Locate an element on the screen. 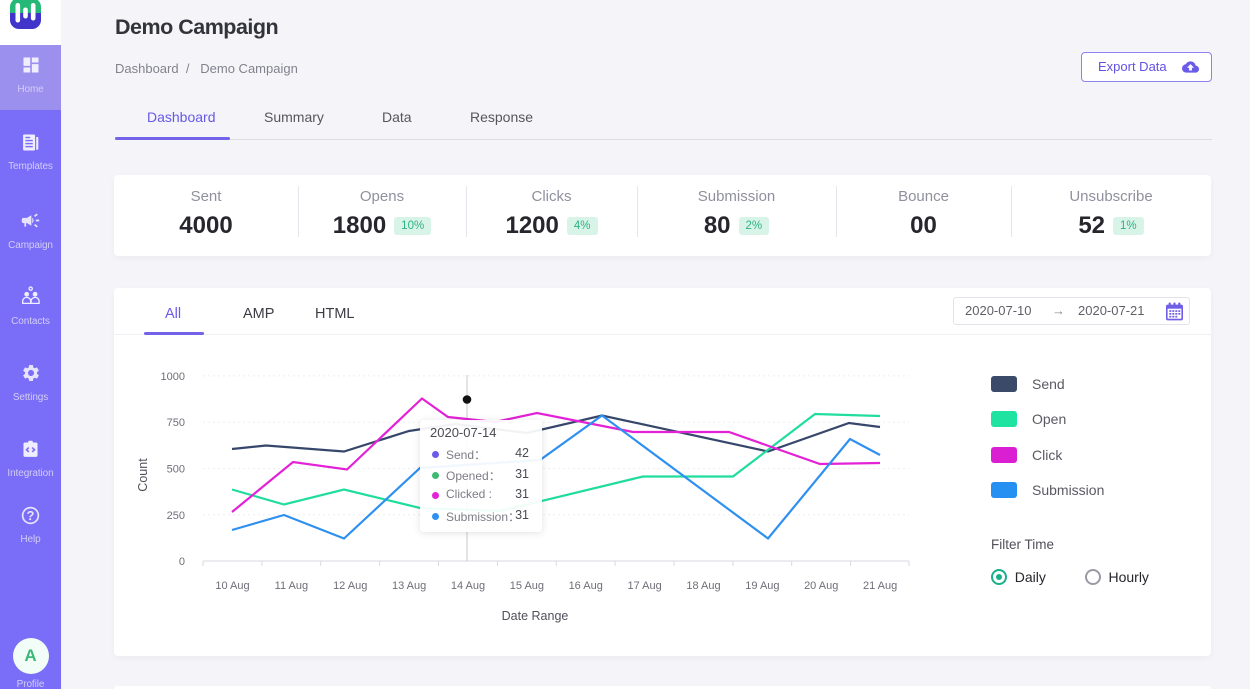 This screenshot has height=689, width=1250. svg-text: 13 Aug is located at coordinates (409, 586).